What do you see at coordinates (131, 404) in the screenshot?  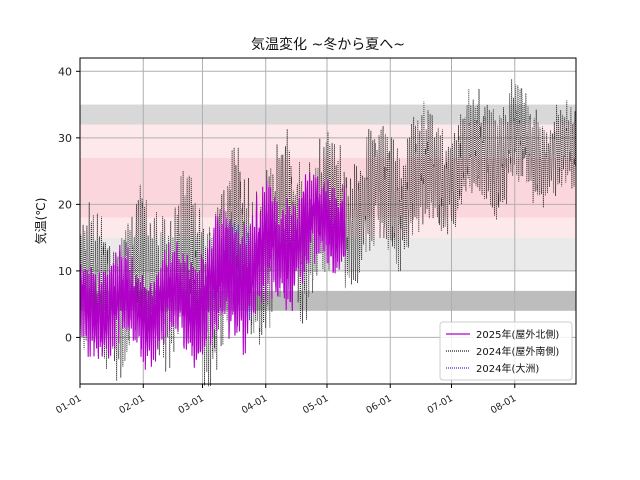 I see `x-tick-label: 02-01` at bounding box center [131, 404].